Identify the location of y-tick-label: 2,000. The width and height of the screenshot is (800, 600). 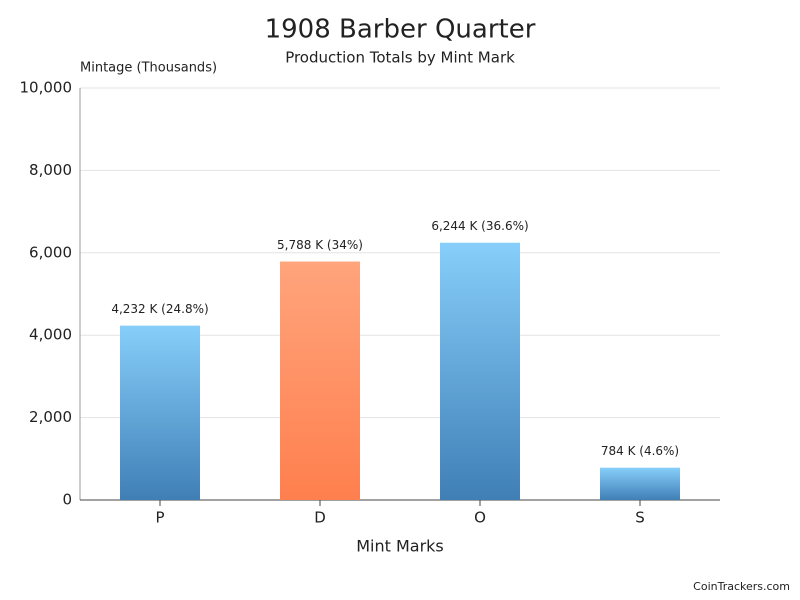
(50, 417).